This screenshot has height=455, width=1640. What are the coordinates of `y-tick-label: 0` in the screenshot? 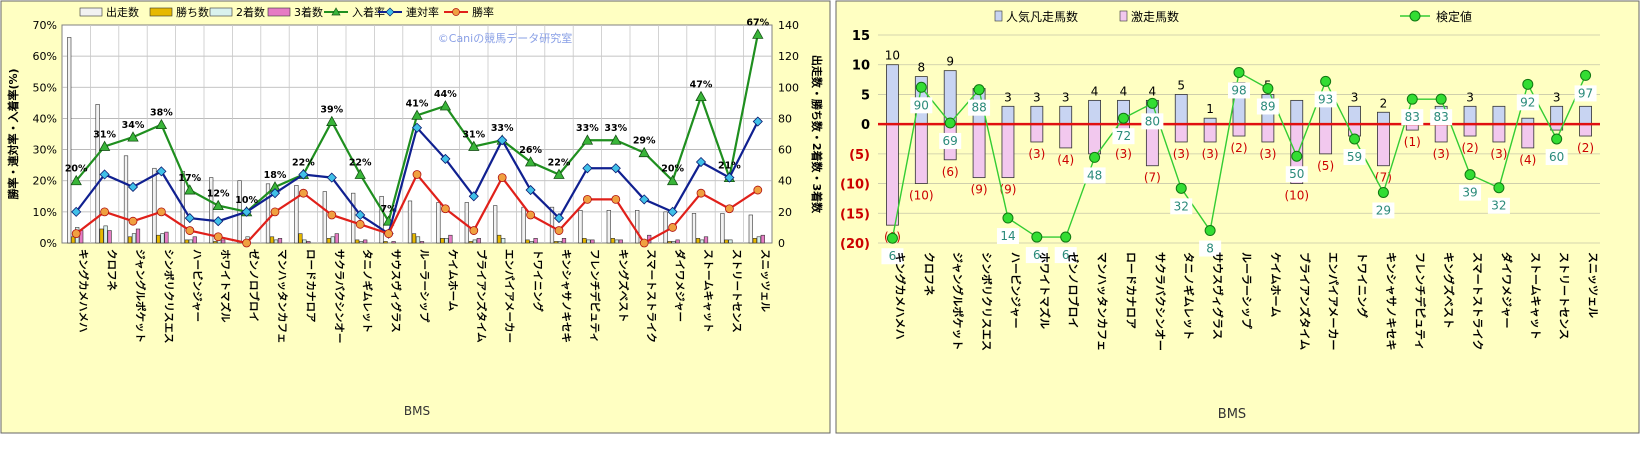 It's located at (865, 125).